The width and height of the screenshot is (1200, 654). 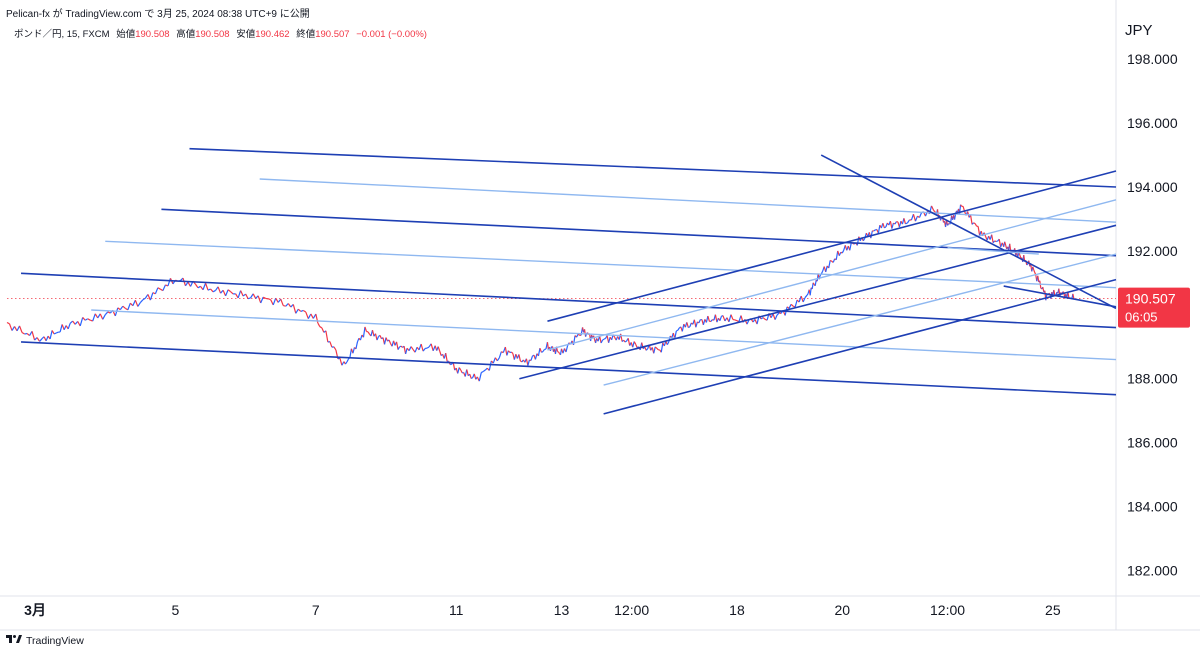 I want to click on currency-label: JPY, so click(x=1139, y=30).